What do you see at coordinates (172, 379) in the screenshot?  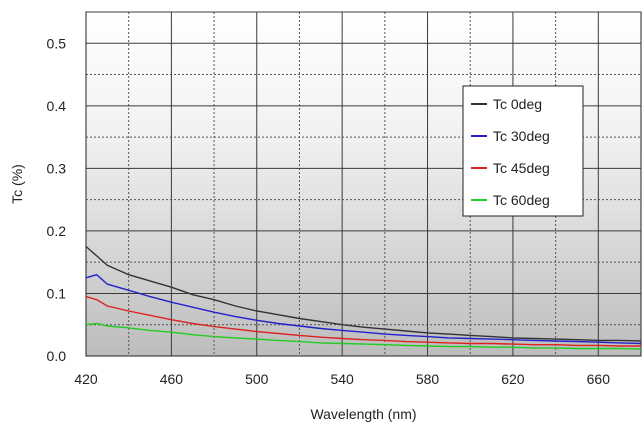 I see `x-tick-label: 460` at bounding box center [172, 379].